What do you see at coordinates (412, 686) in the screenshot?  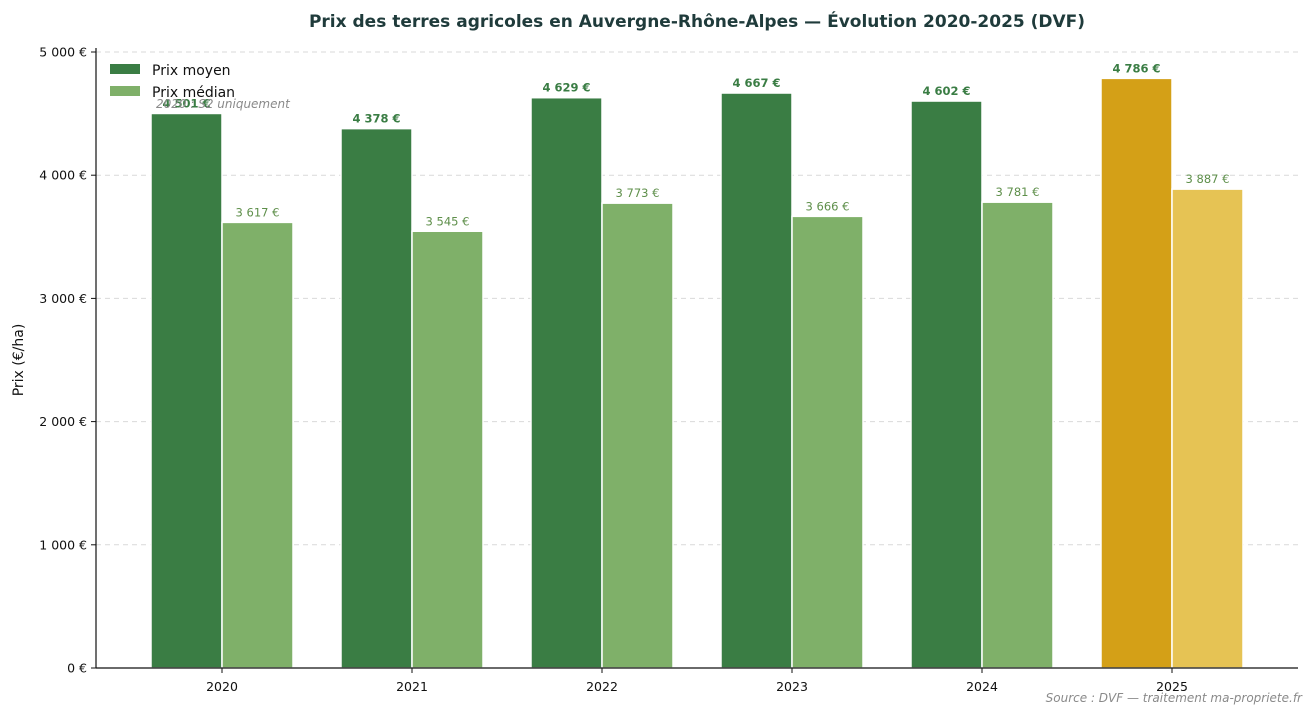 I see `x-tick-label-2021: 2021` at bounding box center [412, 686].